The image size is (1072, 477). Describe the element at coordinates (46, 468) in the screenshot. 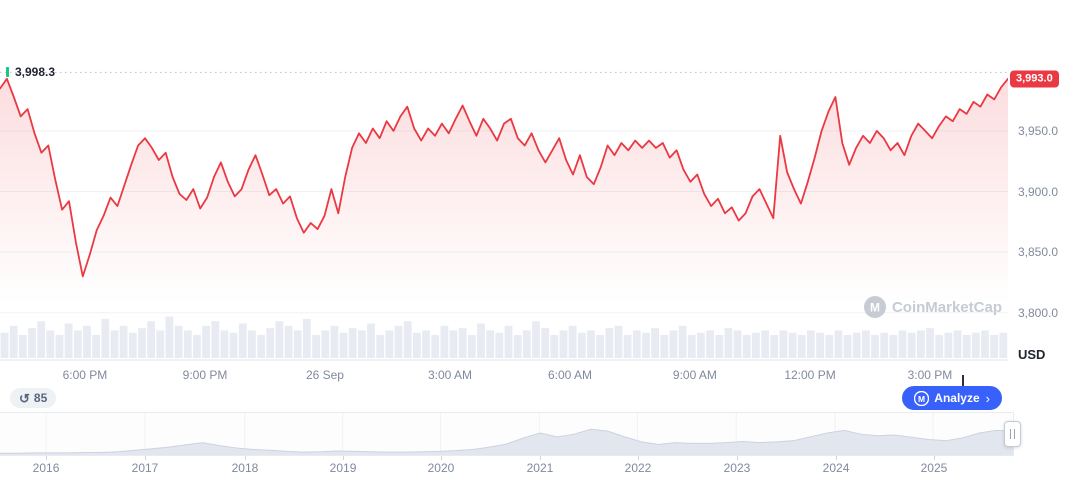

I see `year-axis-label: 2016` at that location.